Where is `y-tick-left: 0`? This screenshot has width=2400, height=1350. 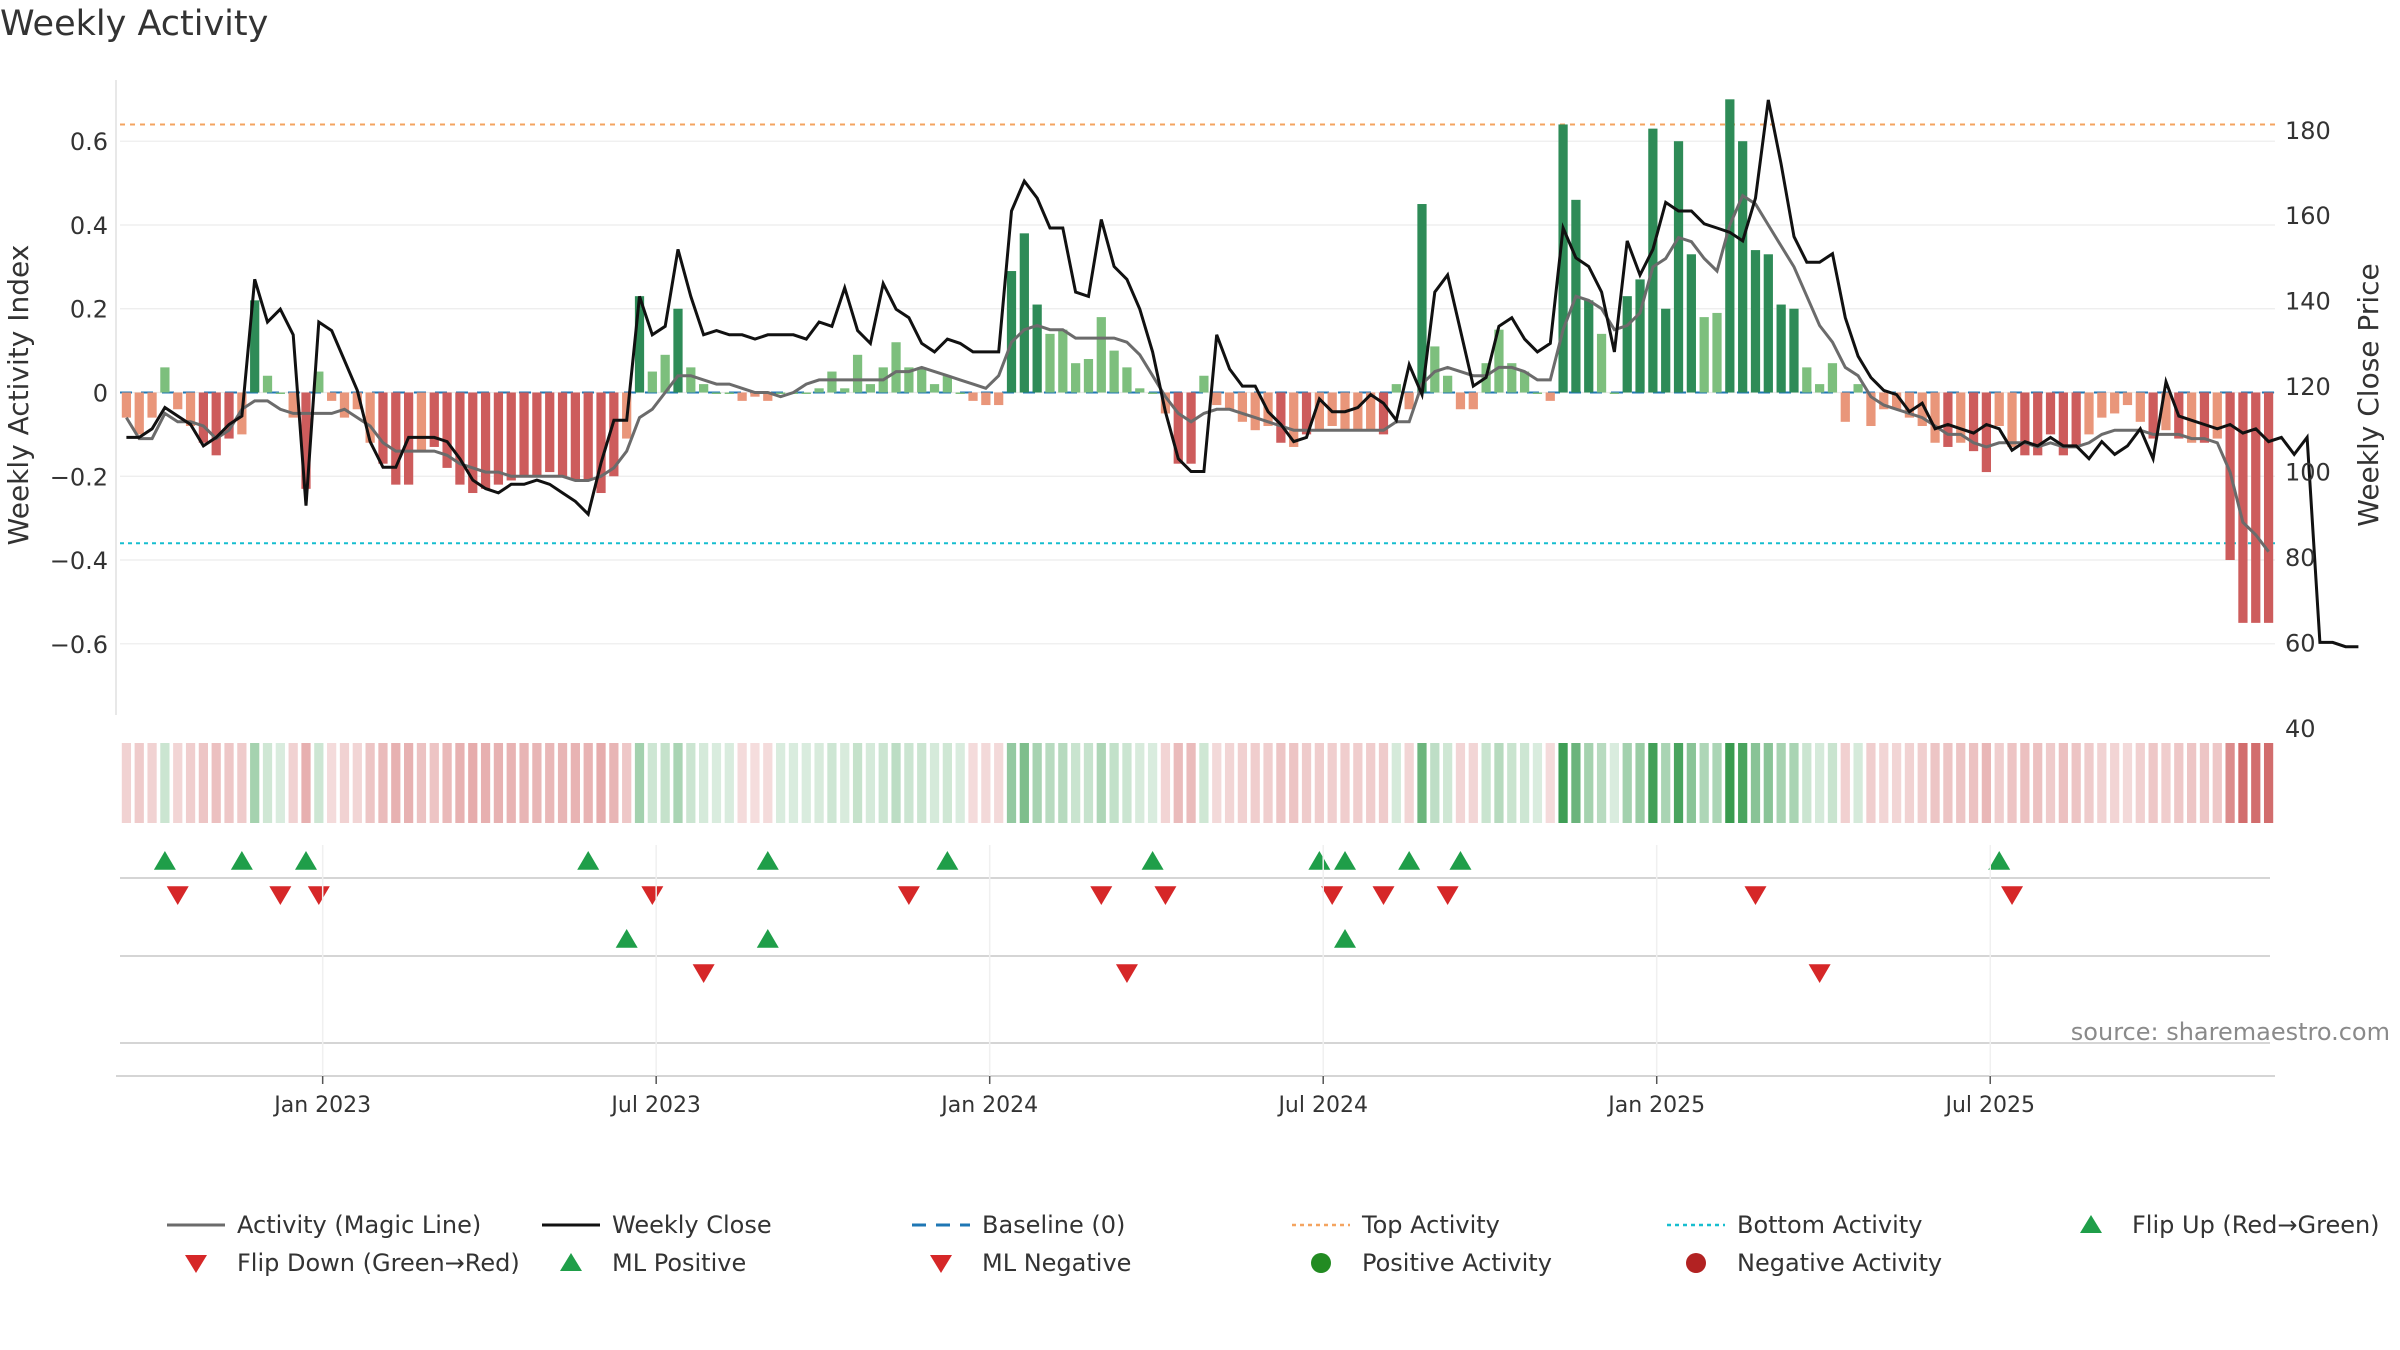 y-tick-left: 0 is located at coordinates (100, 394).